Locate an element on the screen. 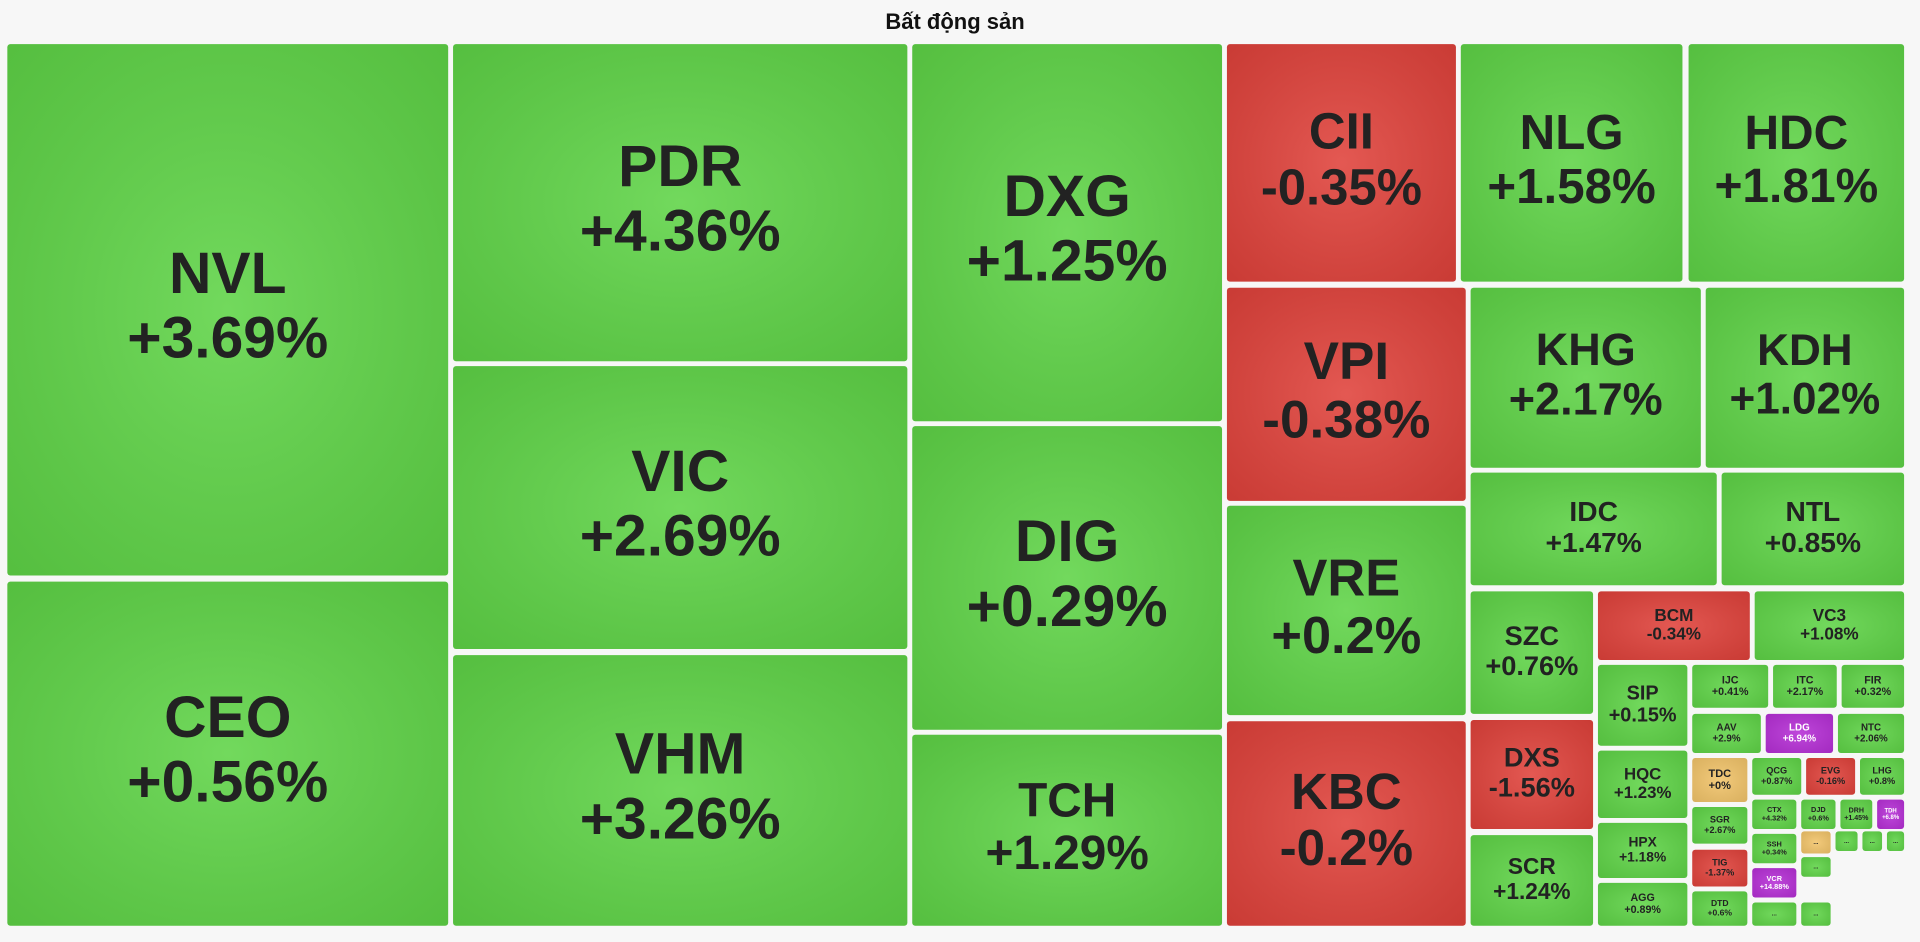  change-label: +1.29% is located at coordinates (1067, 853).